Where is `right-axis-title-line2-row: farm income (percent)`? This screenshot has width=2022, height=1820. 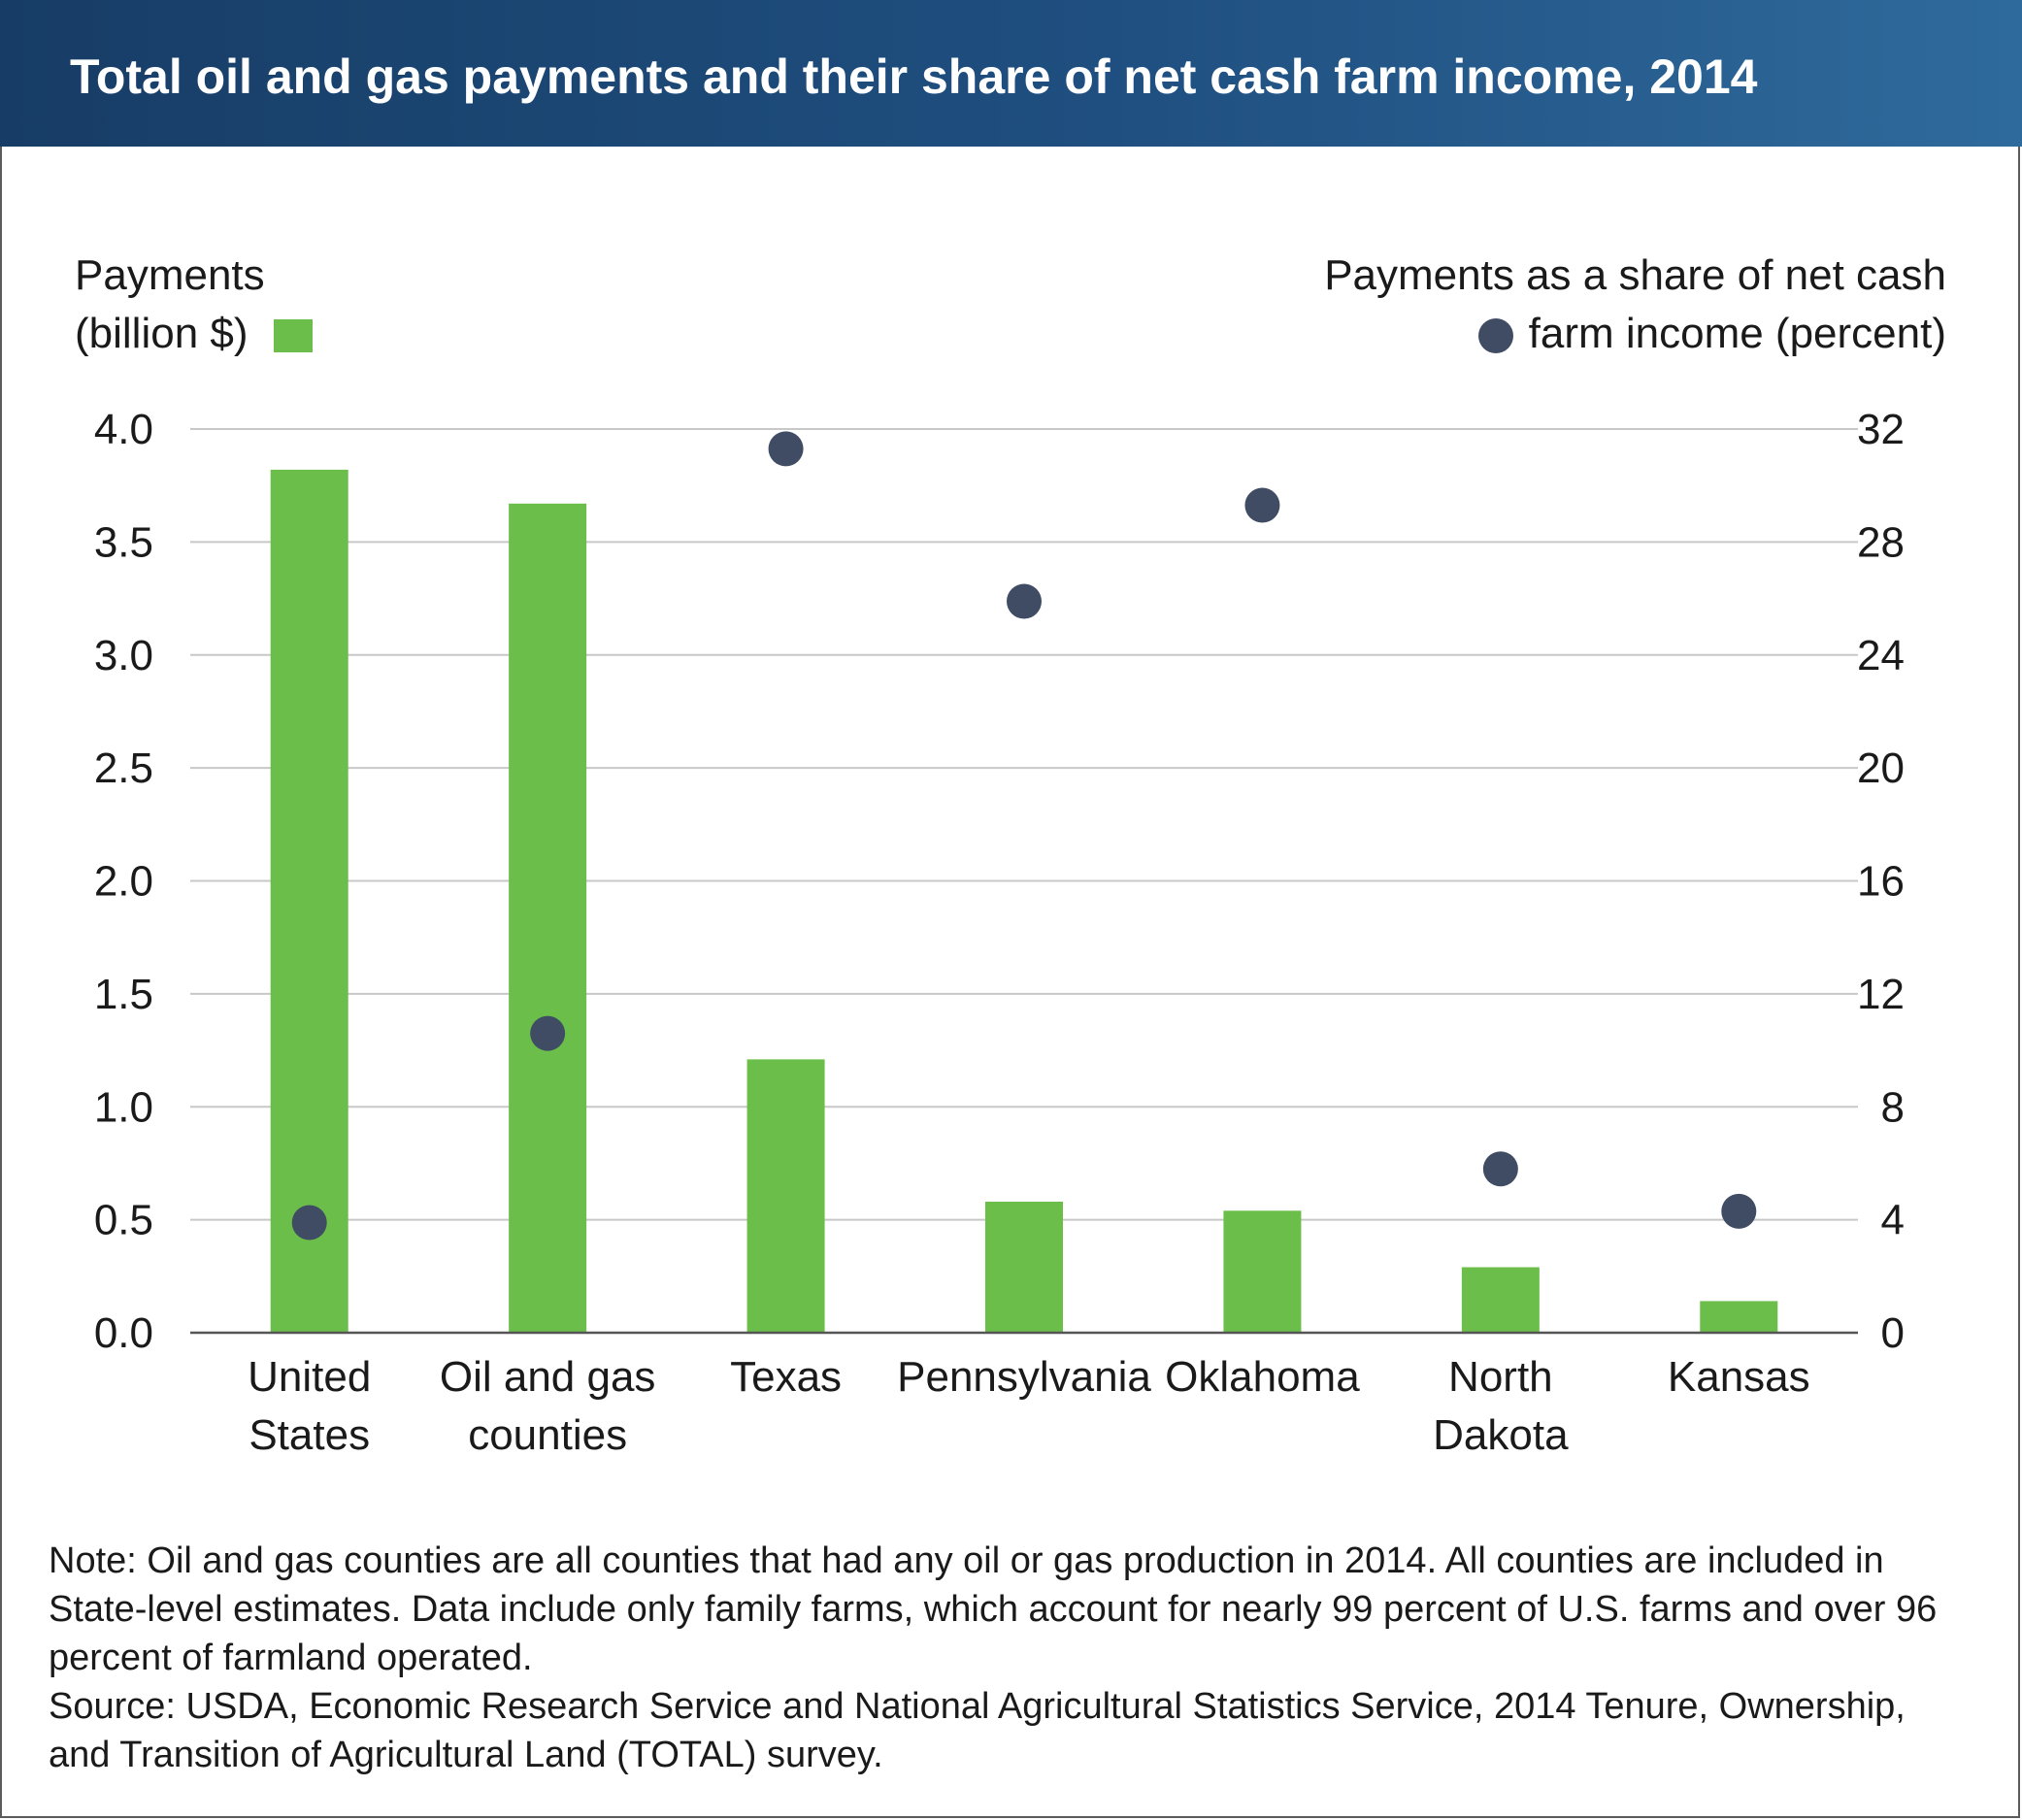 right-axis-title-line2-row: farm income (percent) is located at coordinates (1635, 334).